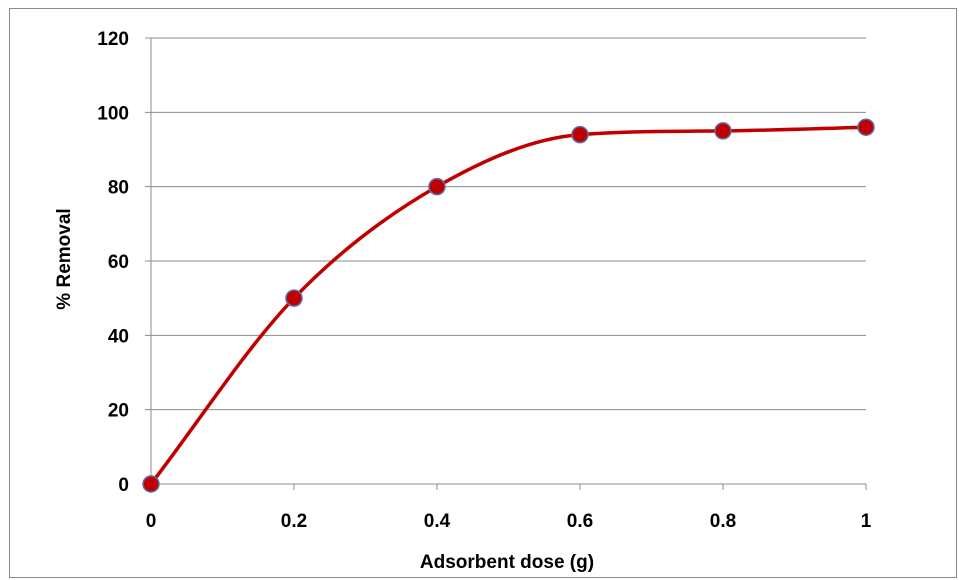 The height and width of the screenshot is (580, 959). I want to click on y-tick-labels: 0 20 40 60 80 100 120, so click(113, 262).